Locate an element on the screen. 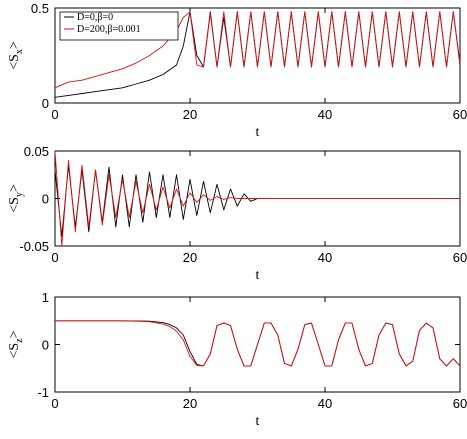  y-axis-label: <Sy> is located at coordinates (16, 198).